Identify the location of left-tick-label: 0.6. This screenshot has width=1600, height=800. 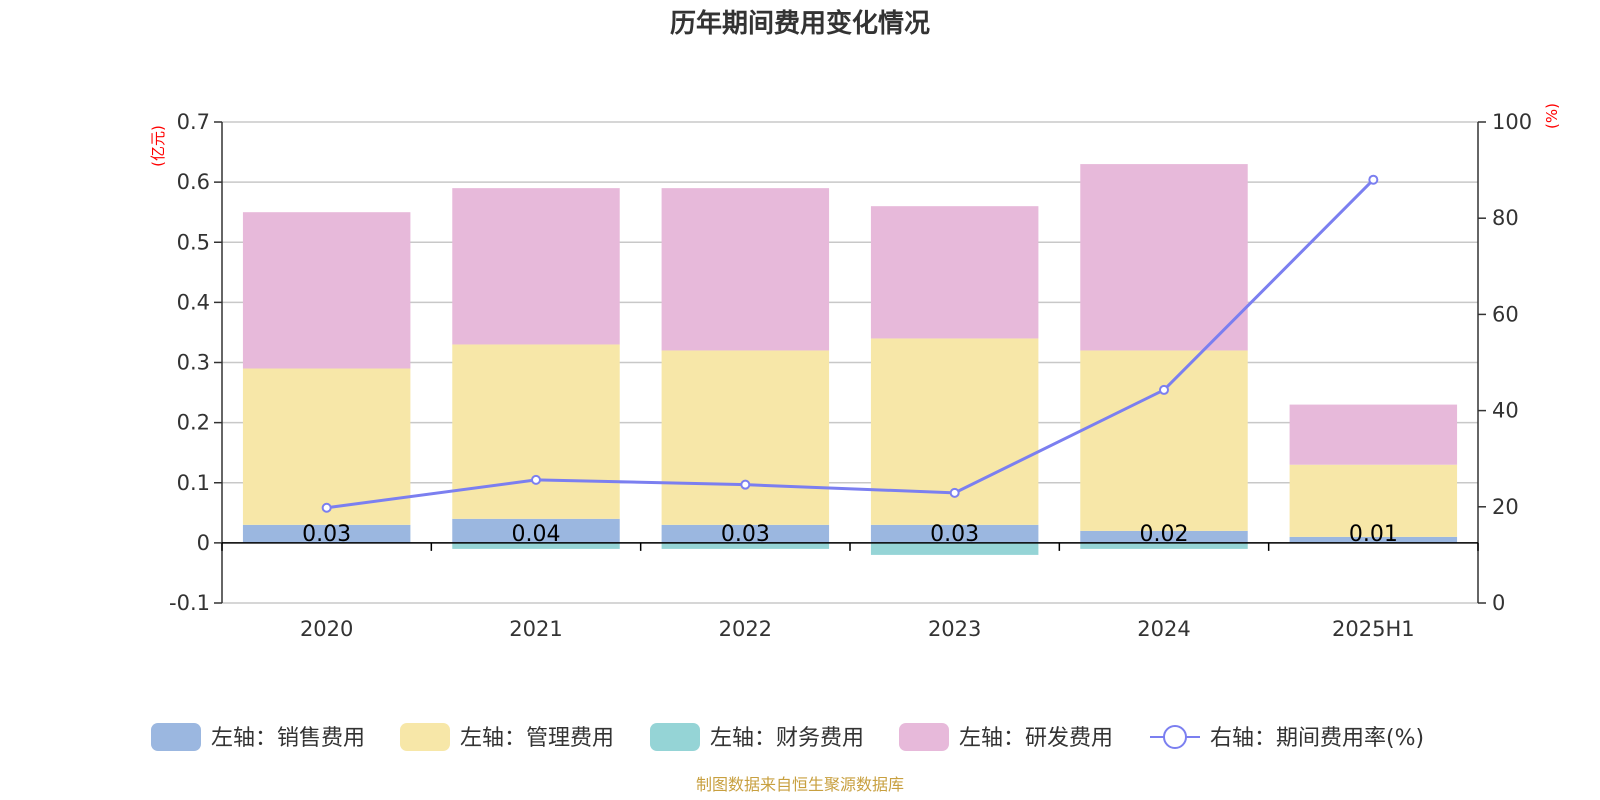
(193, 182).